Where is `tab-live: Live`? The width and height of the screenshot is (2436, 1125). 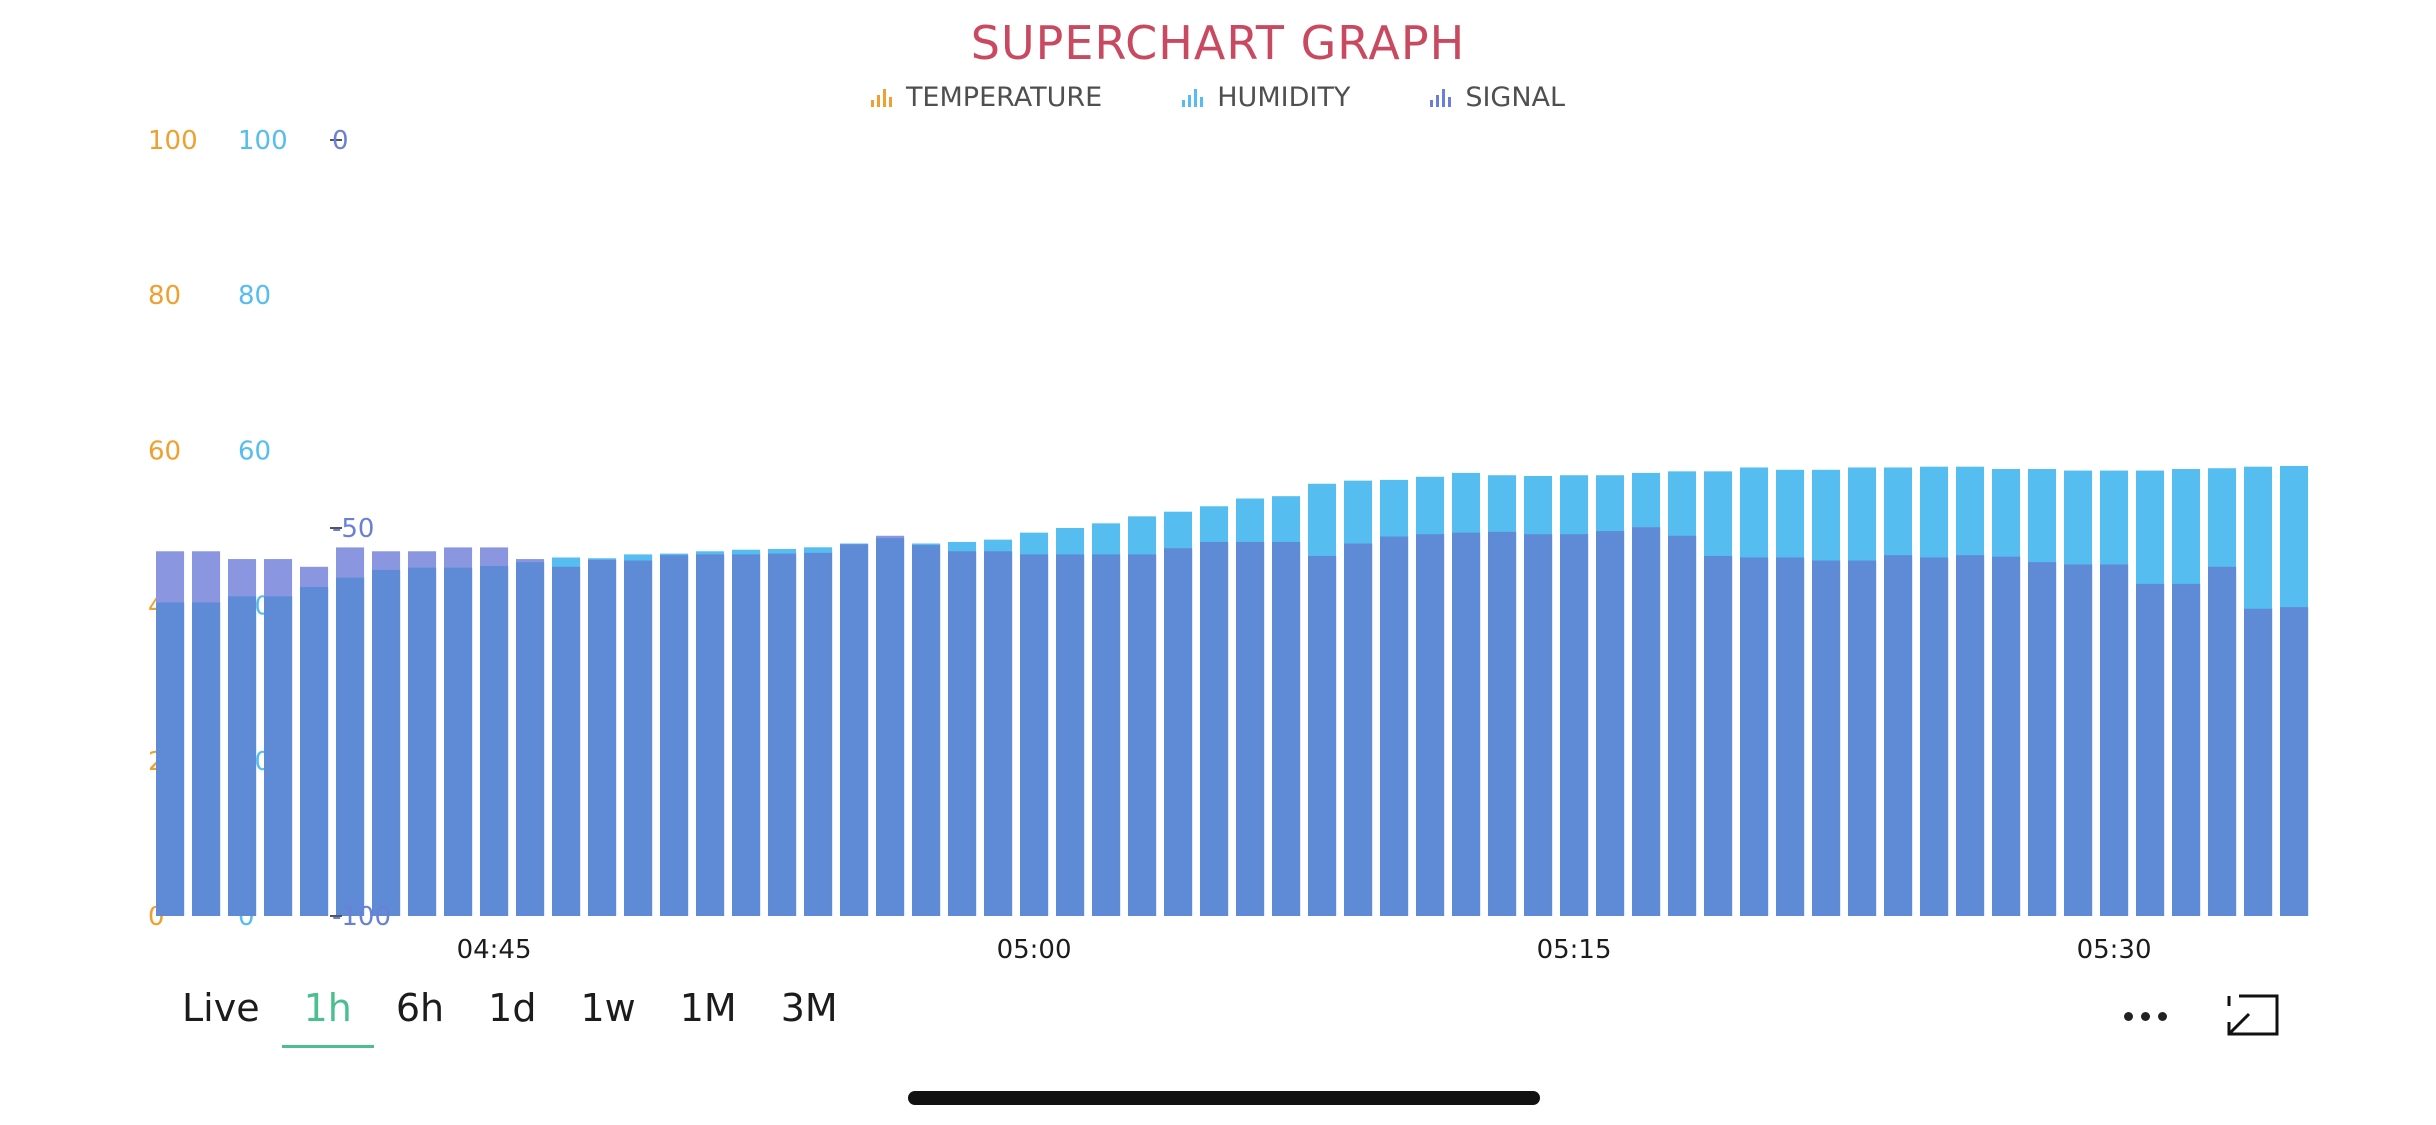
tab-live: Live is located at coordinates (221, 1014).